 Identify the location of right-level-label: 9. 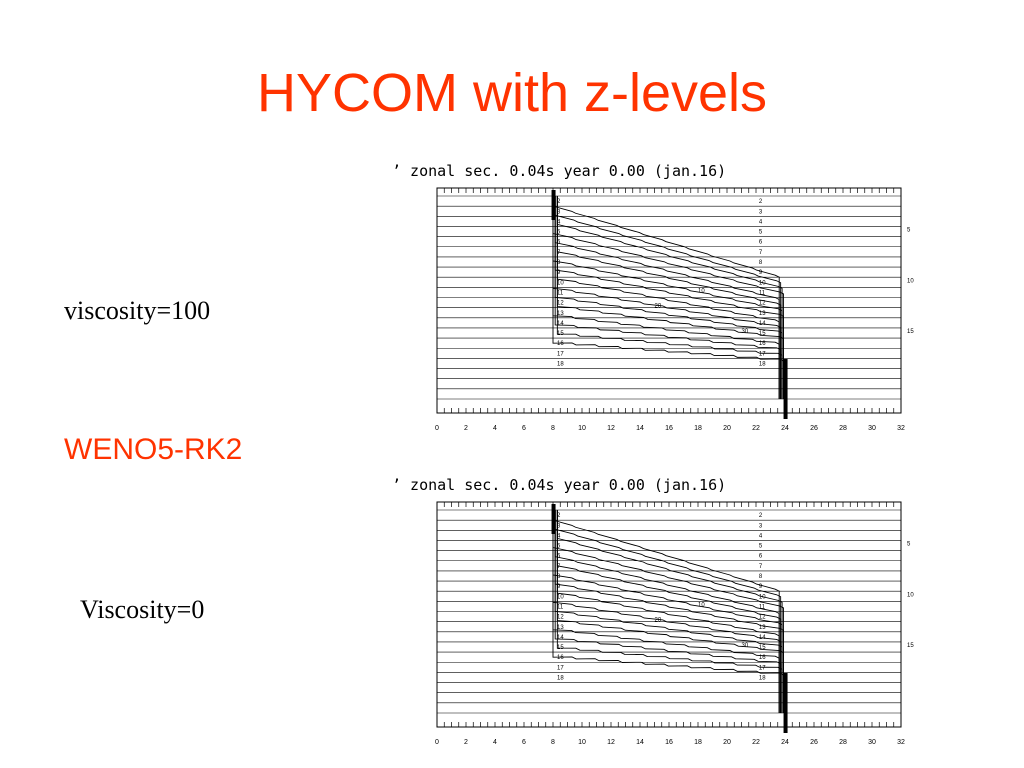
(761, 587).